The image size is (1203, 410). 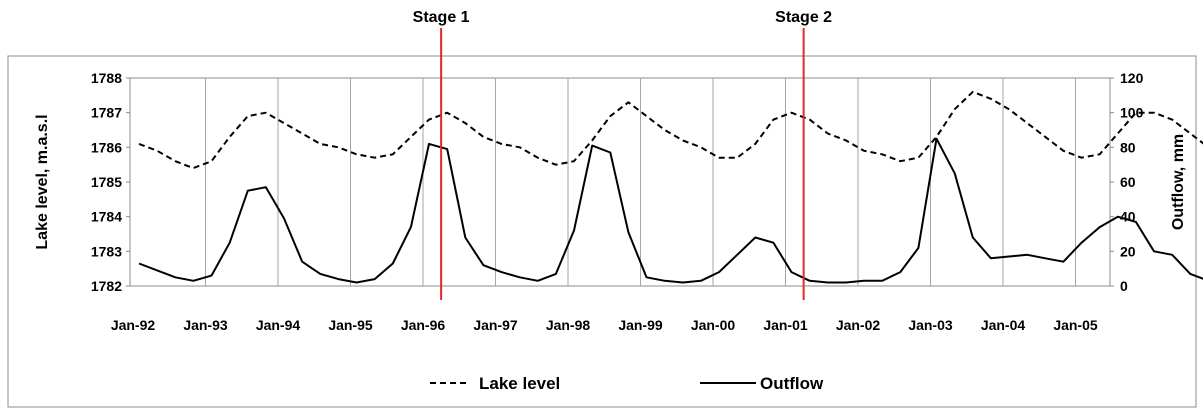 What do you see at coordinates (106, 113) in the screenshot?
I see `y-tick-label: 1787` at bounding box center [106, 113].